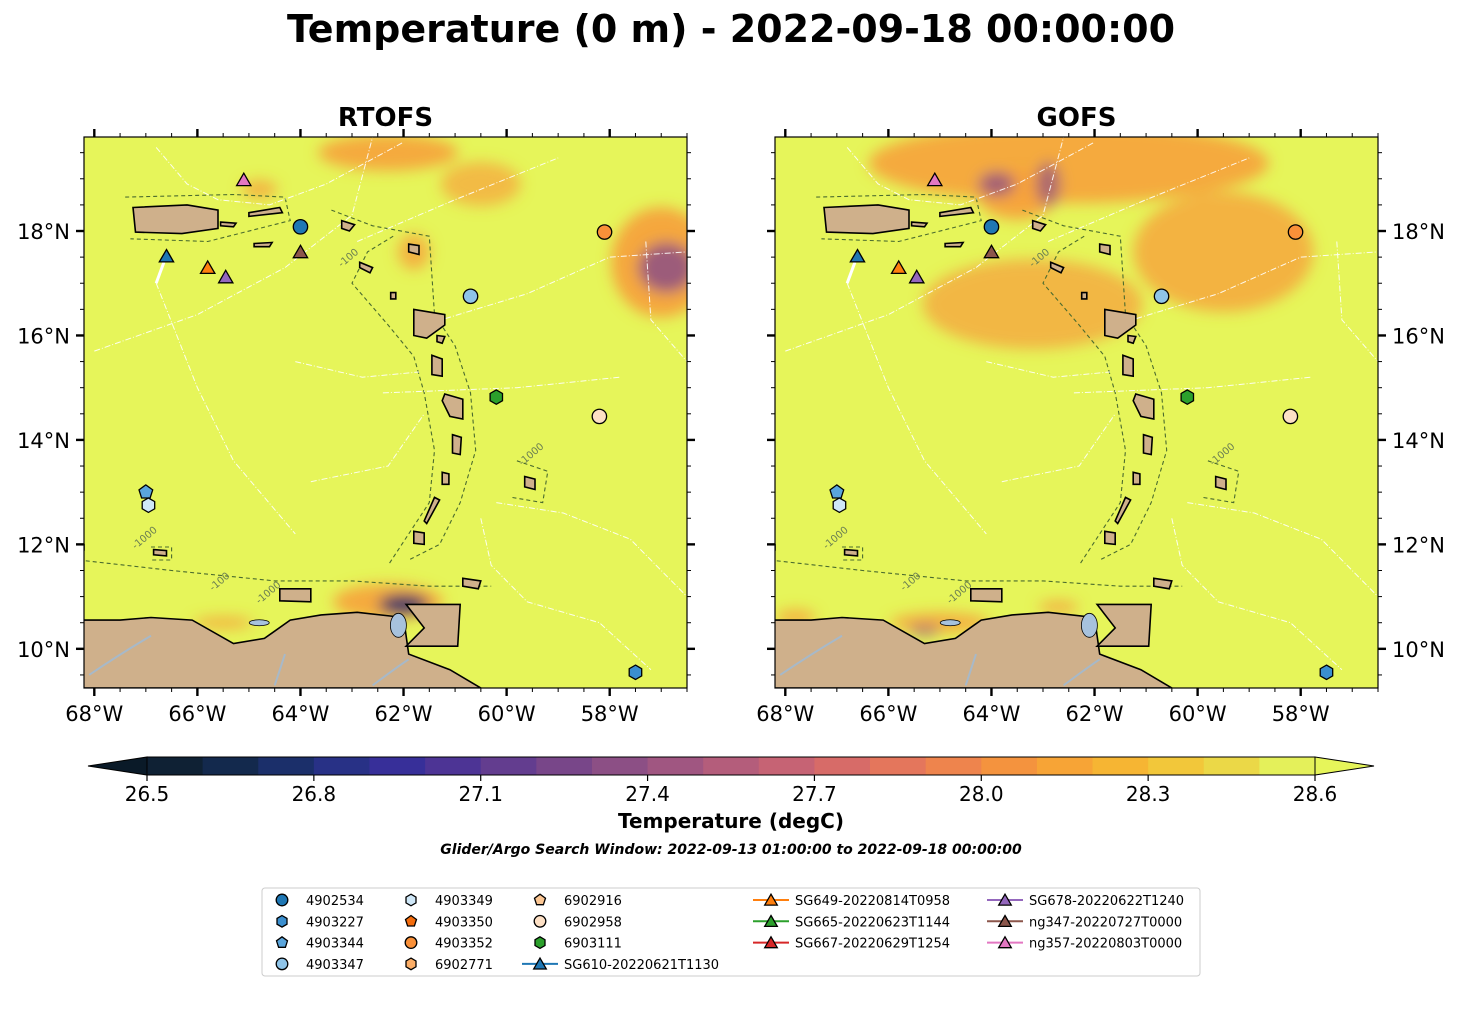 This screenshot has height=1014, width=1462. What do you see at coordinates (1106, 901) in the screenshot?
I see `legend-label: SG678-20220622T1240` at bounding box center [1106, 901].